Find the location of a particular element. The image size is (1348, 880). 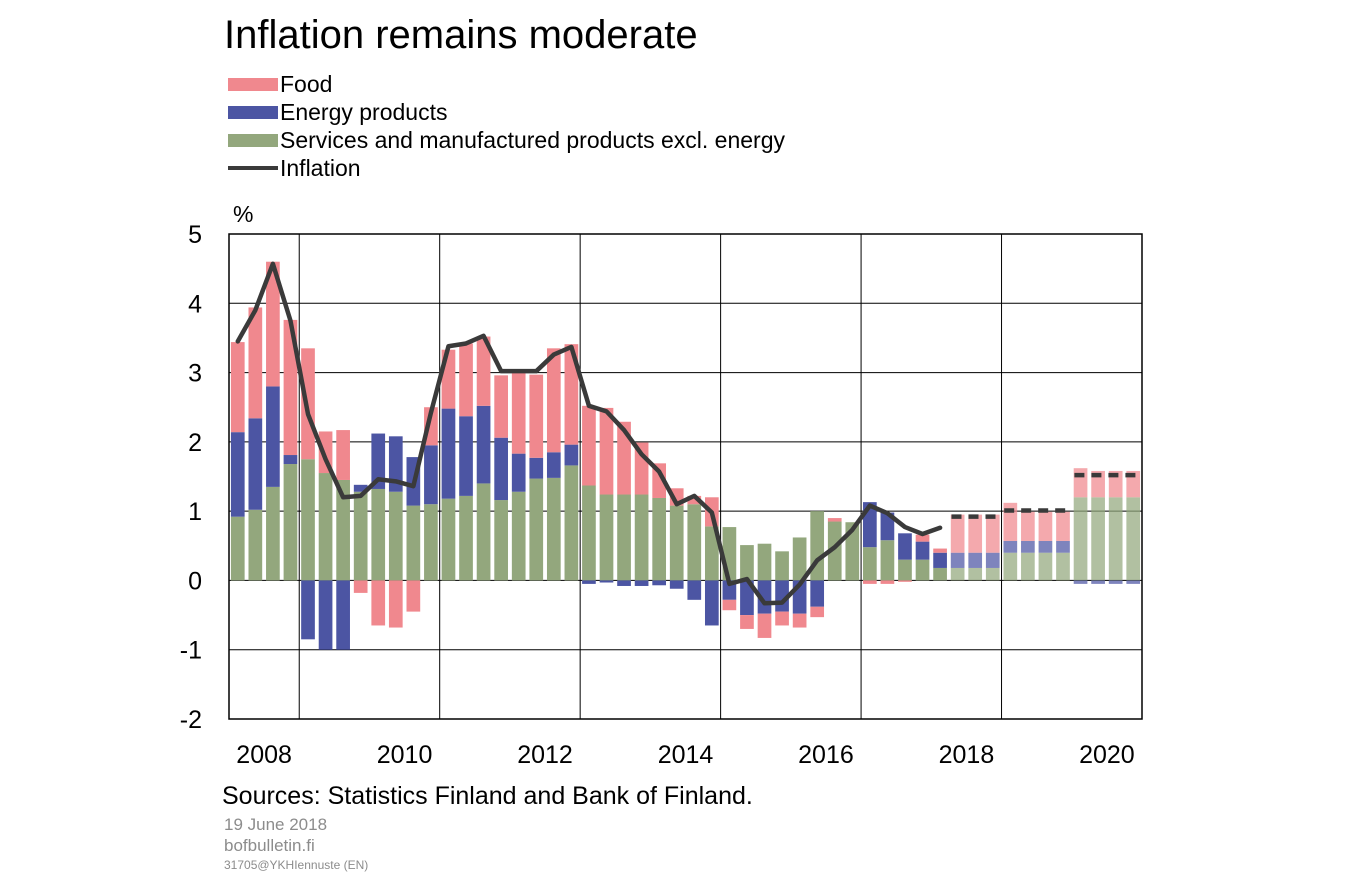

bar-services-2010Q1 is located at coordinates (378, 534).